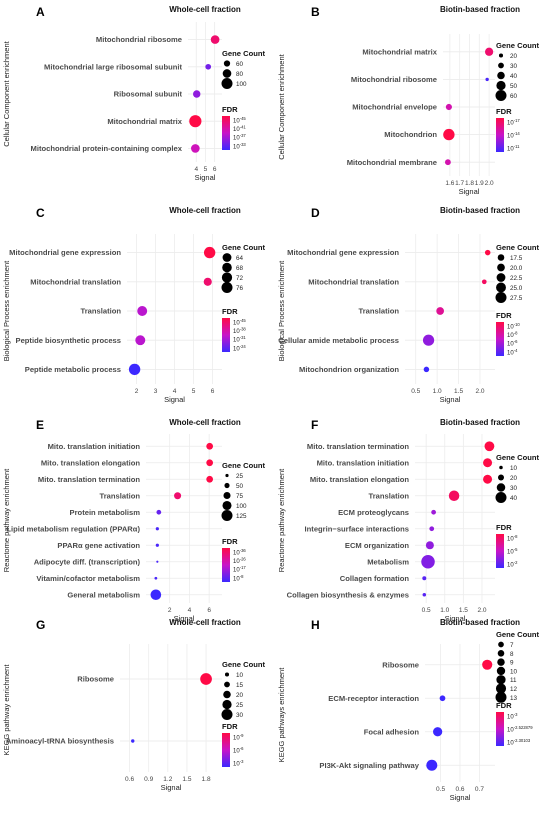  I want to click on x-tick-label: 0.6, so click(459, 789).